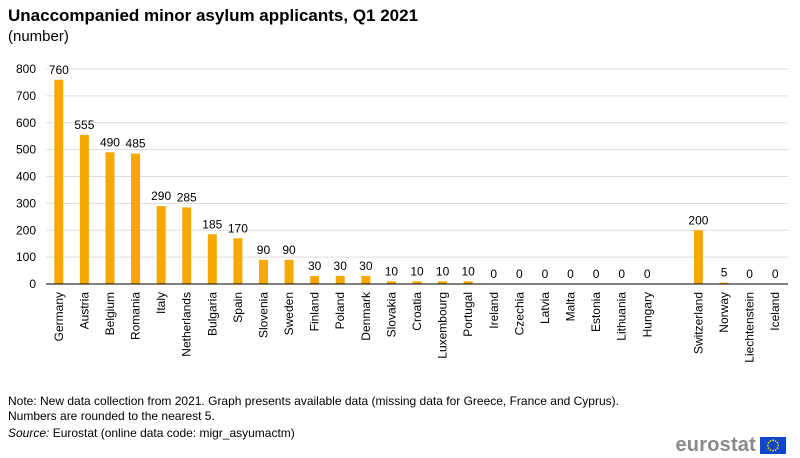  I want to click on logo-text: eurostat, so click(715, 445).